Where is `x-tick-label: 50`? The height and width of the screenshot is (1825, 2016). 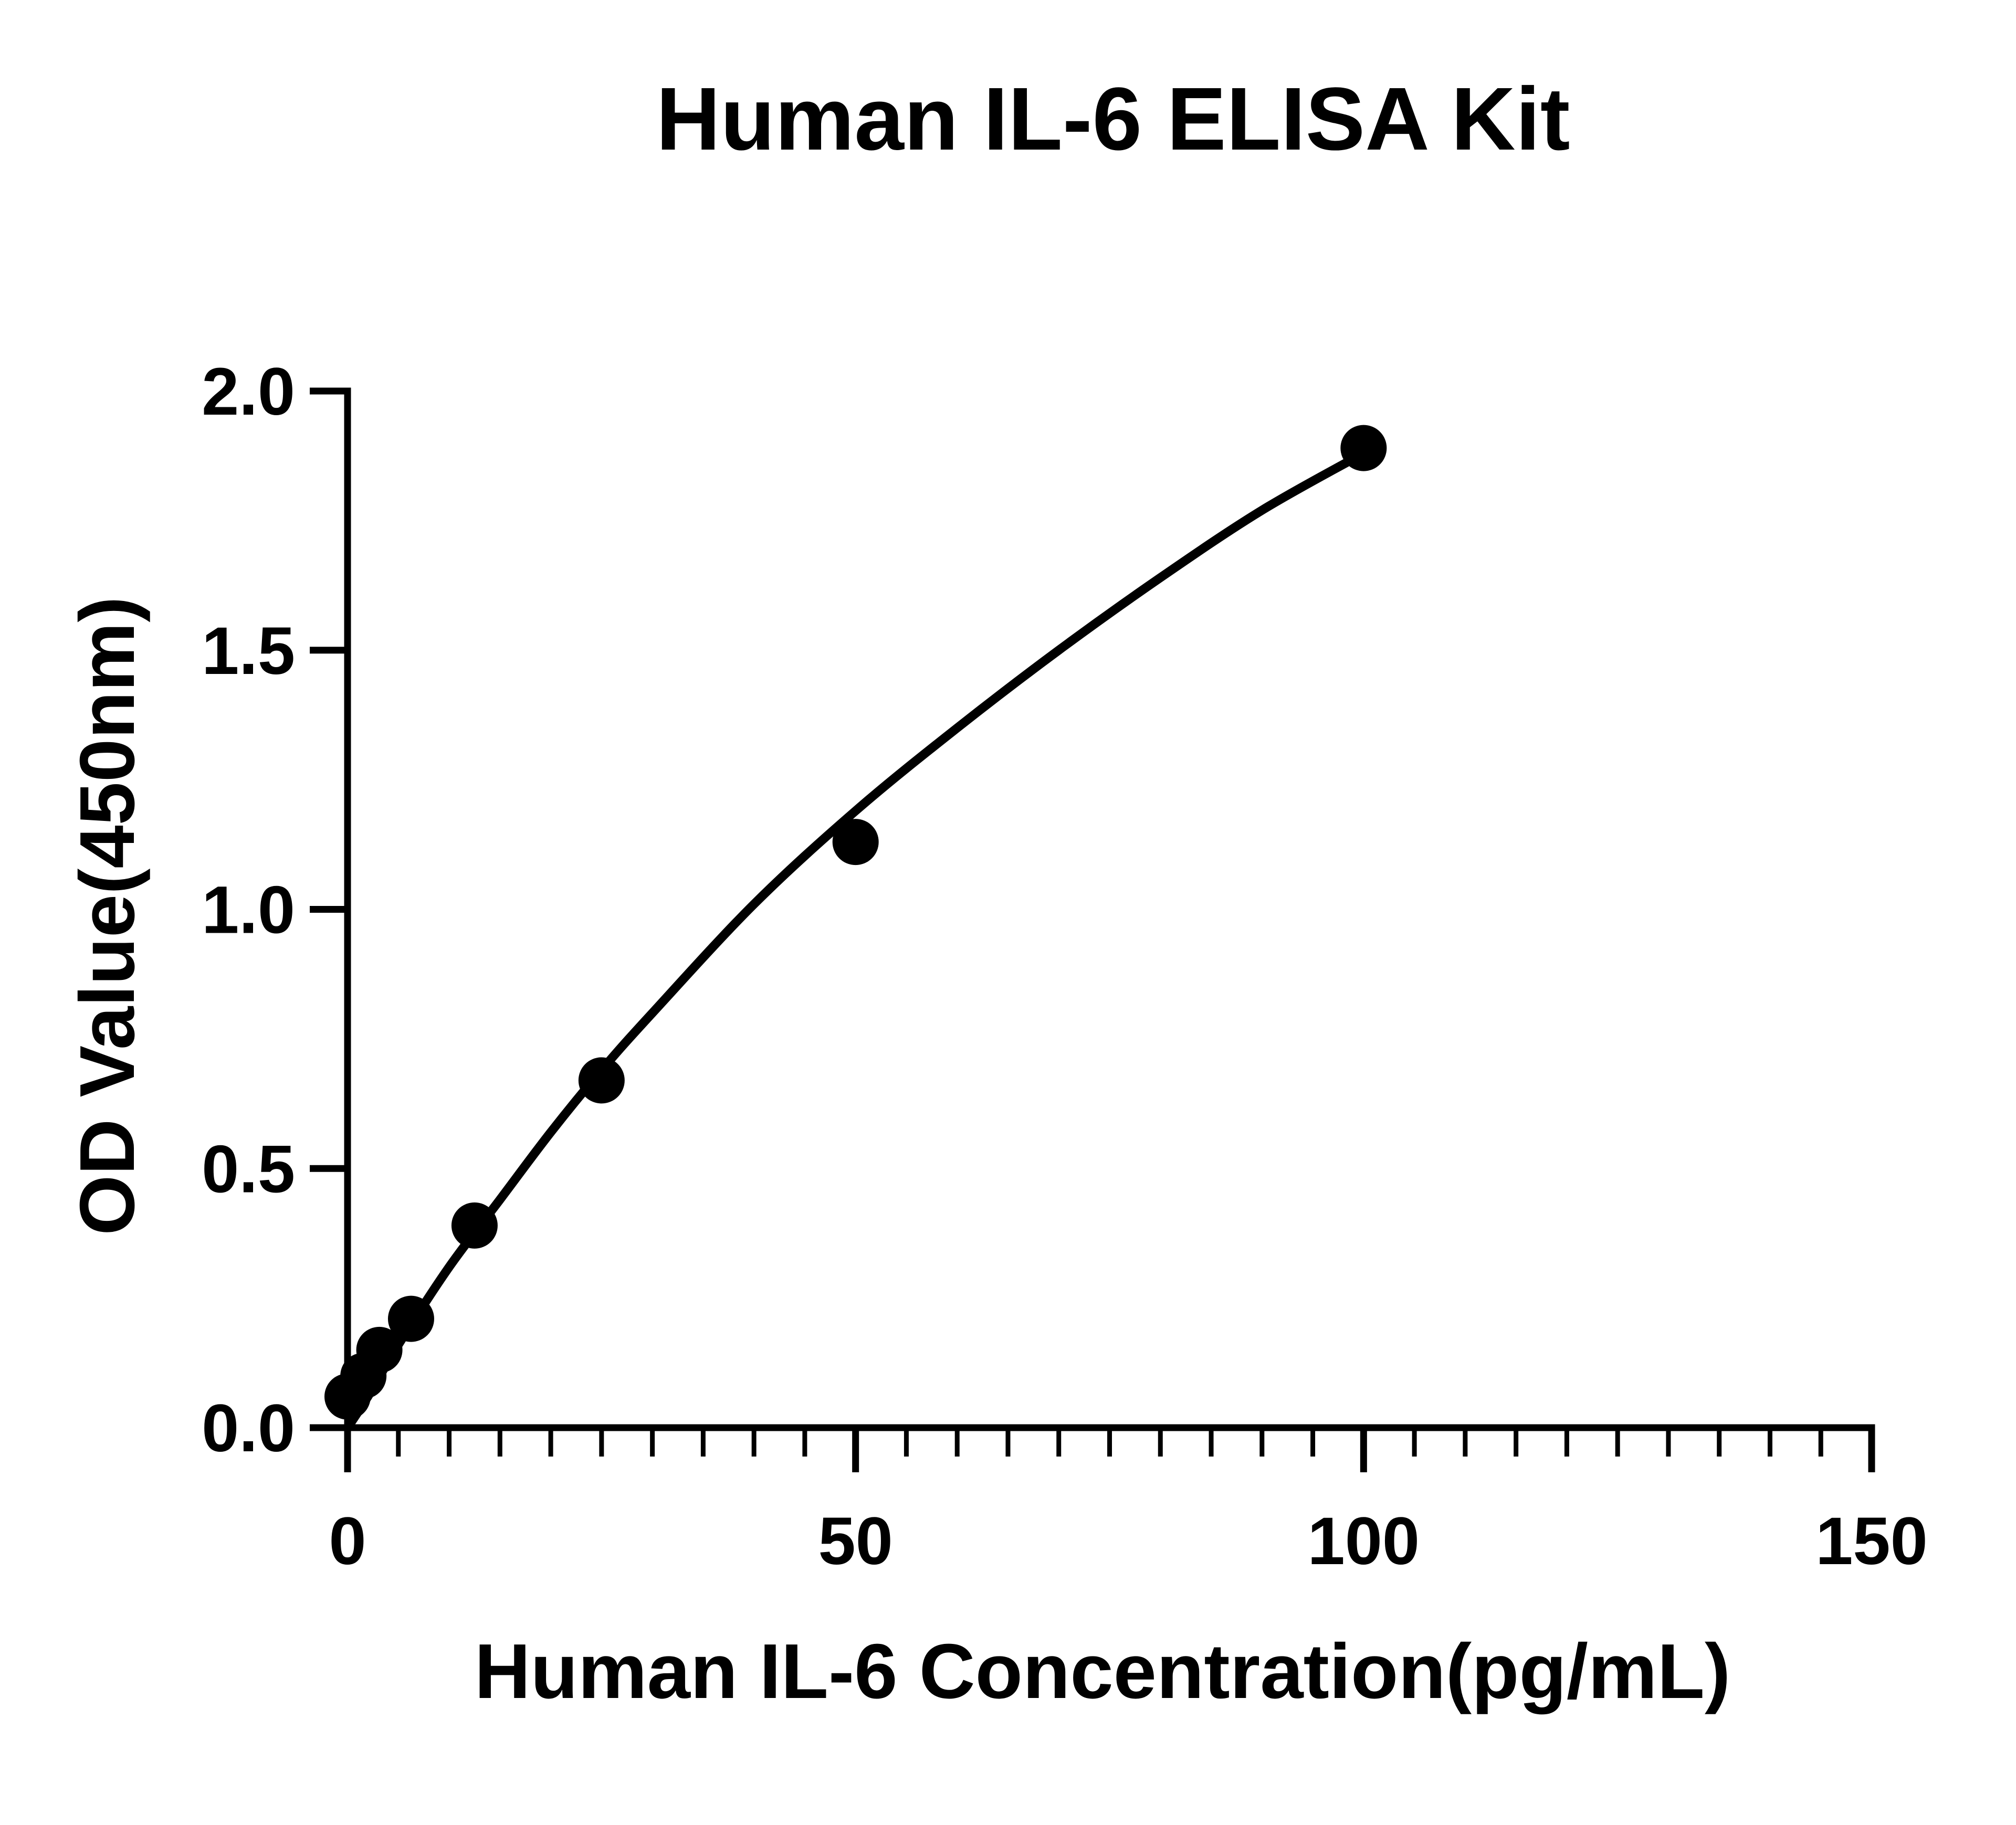 x-tick-label: 50 is located at coordinates (855, 1541).